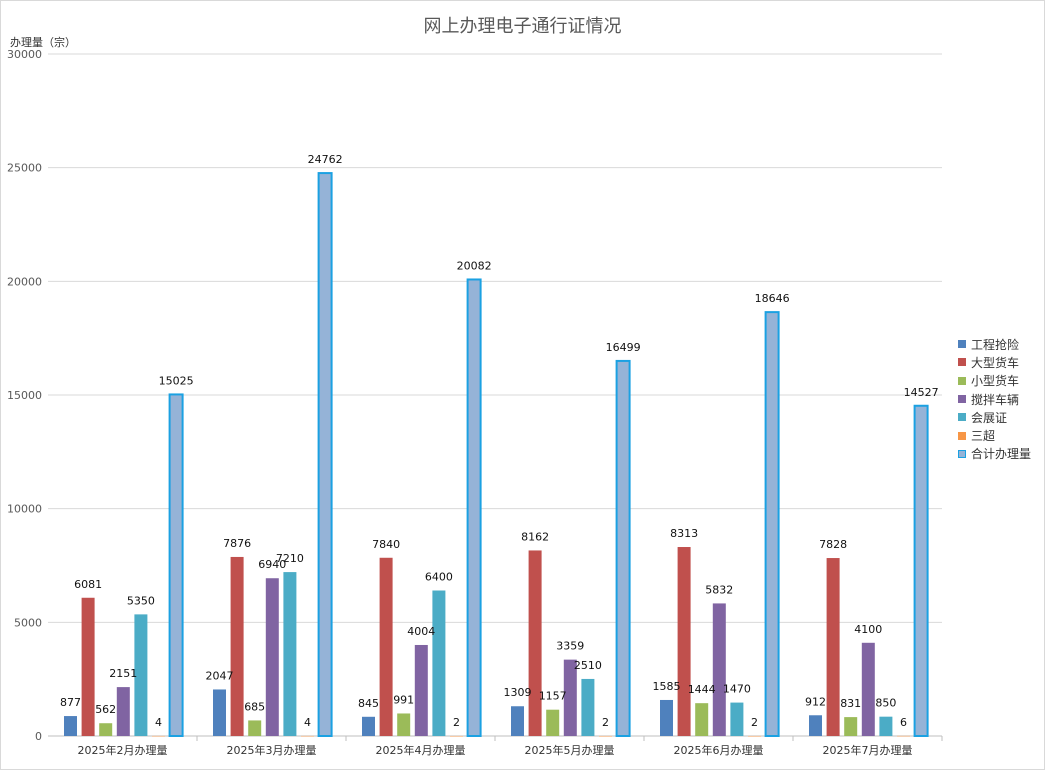  Describe the element at coordinates (254, 706) in the screenshot. I see `data-label: 685` at that location.